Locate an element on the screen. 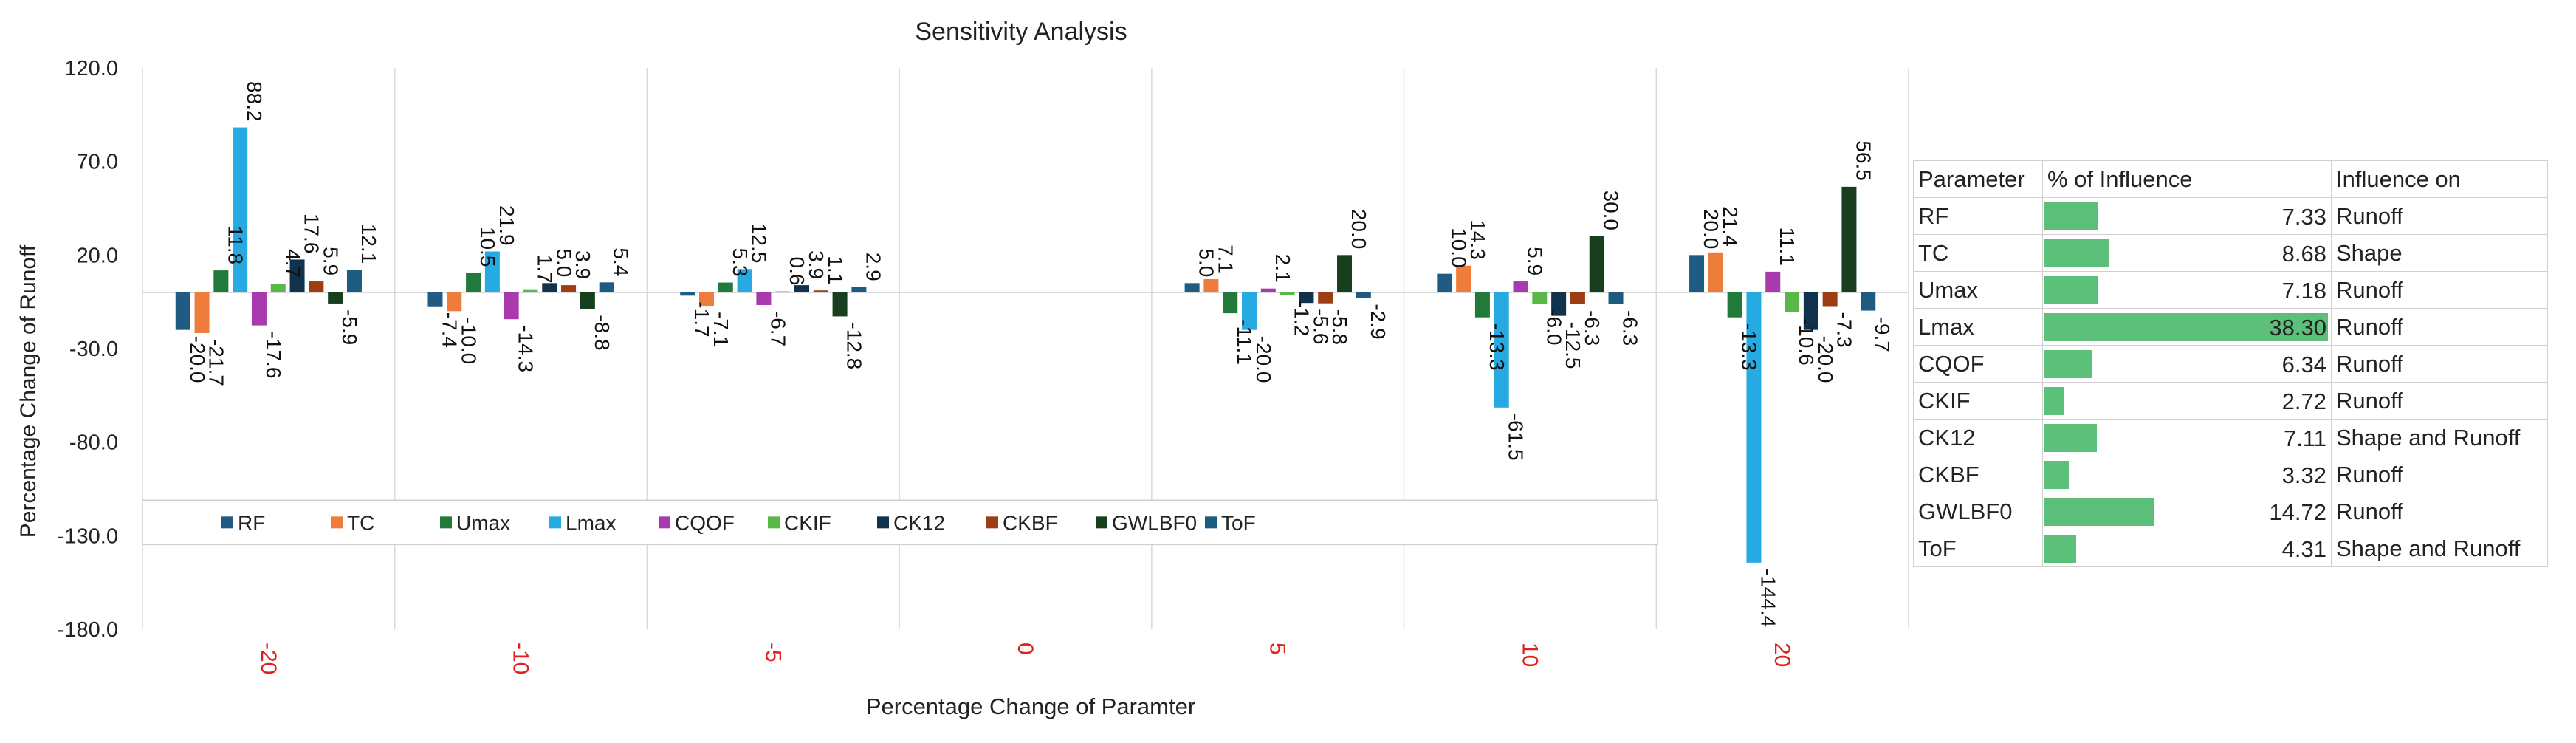  percent-cell: 8.68 is located at coordinates (2187, 253).